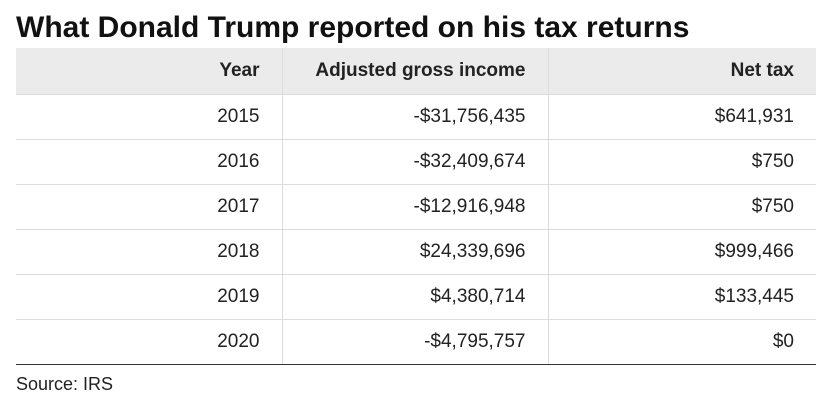 Image resolution: width=833 pixels, height=408 pixels. I want to click on cell-adjusted-gross-income: $24,339,696, so click(414, 251).